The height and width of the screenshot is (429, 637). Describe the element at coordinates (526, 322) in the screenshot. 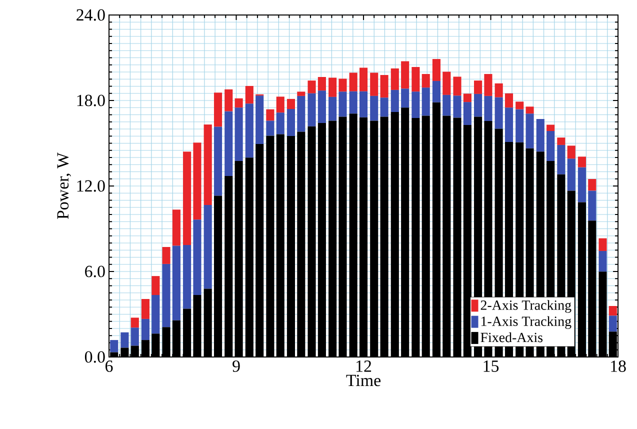

I see `legend-label: 1-Axis Tracking` at that location.